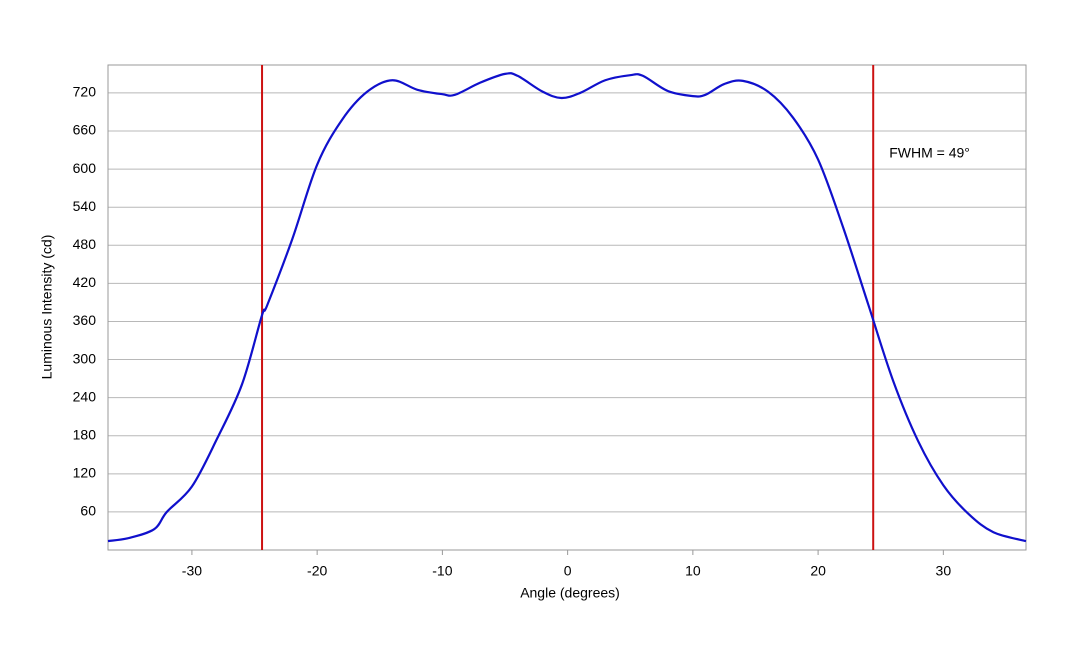 The image size is (1080, 648). What do you see at coordinates (88, 511) in the screenshot?
I see `y-tick-label: 60` at bounding box center [88, 511].